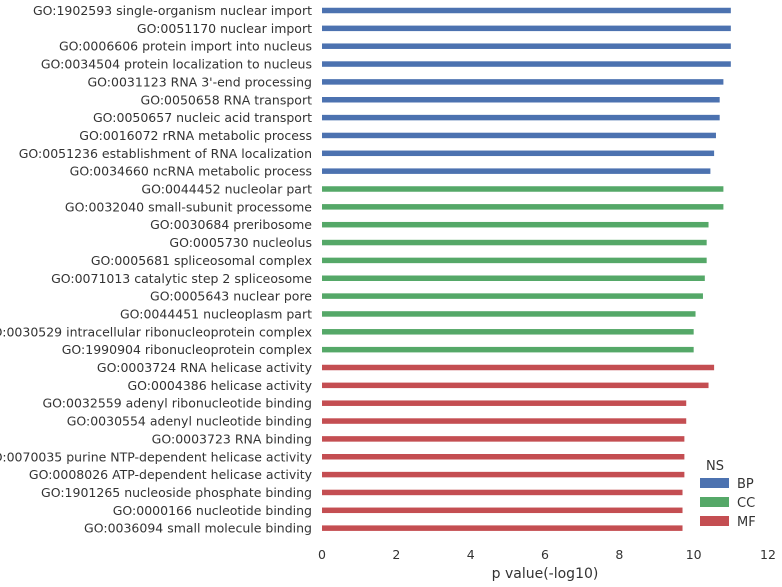 The image size is (782, 587). What do you see at coordinates (198, 528) in the screenshot?
I see `category-label: GO:0036094 small molecule binding` at bounding box center [198, 528].